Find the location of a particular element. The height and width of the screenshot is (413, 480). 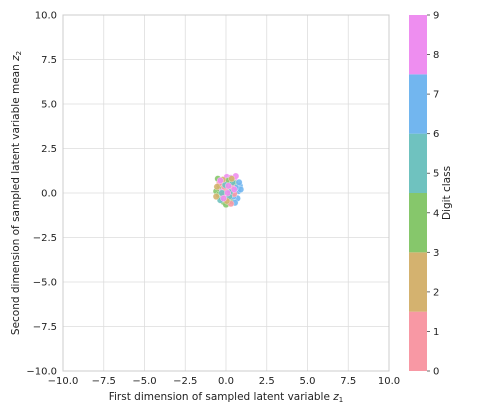

x-tick-label: −2.5 is located at coordinates (185, 381).